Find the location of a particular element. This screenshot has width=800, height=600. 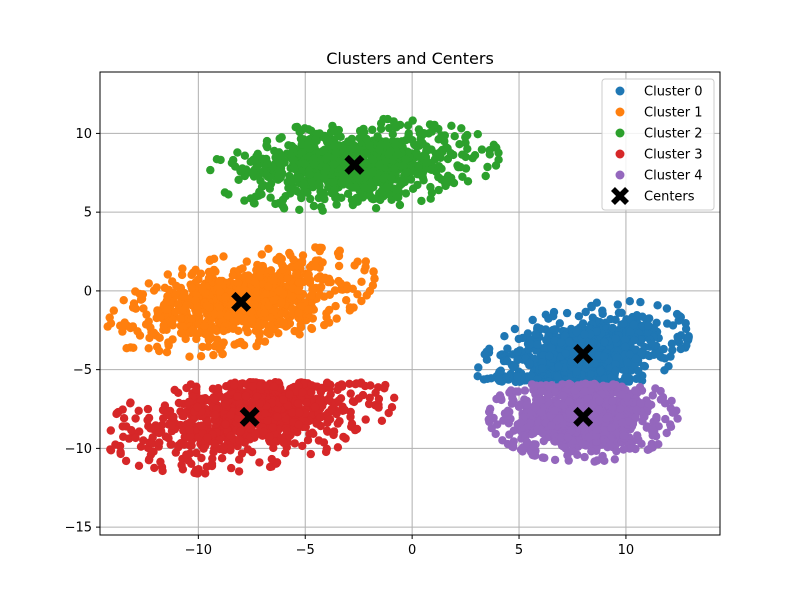

x-tick-label: −5 is located at coordinates (305, 550).